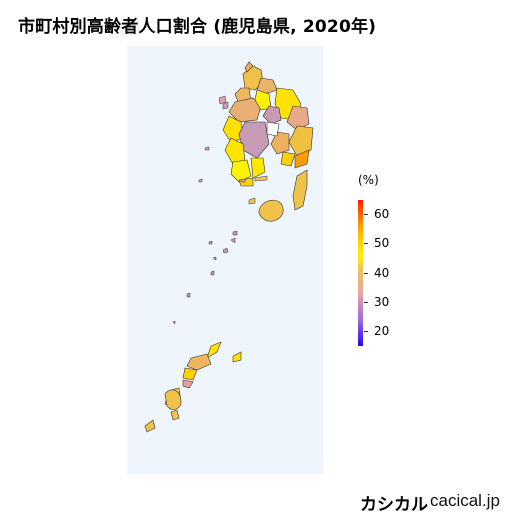  What do you see at coordinates (465, 500) in the screenshot?
I see `site-url: cacical.jp` at bounding box center [465, 500].